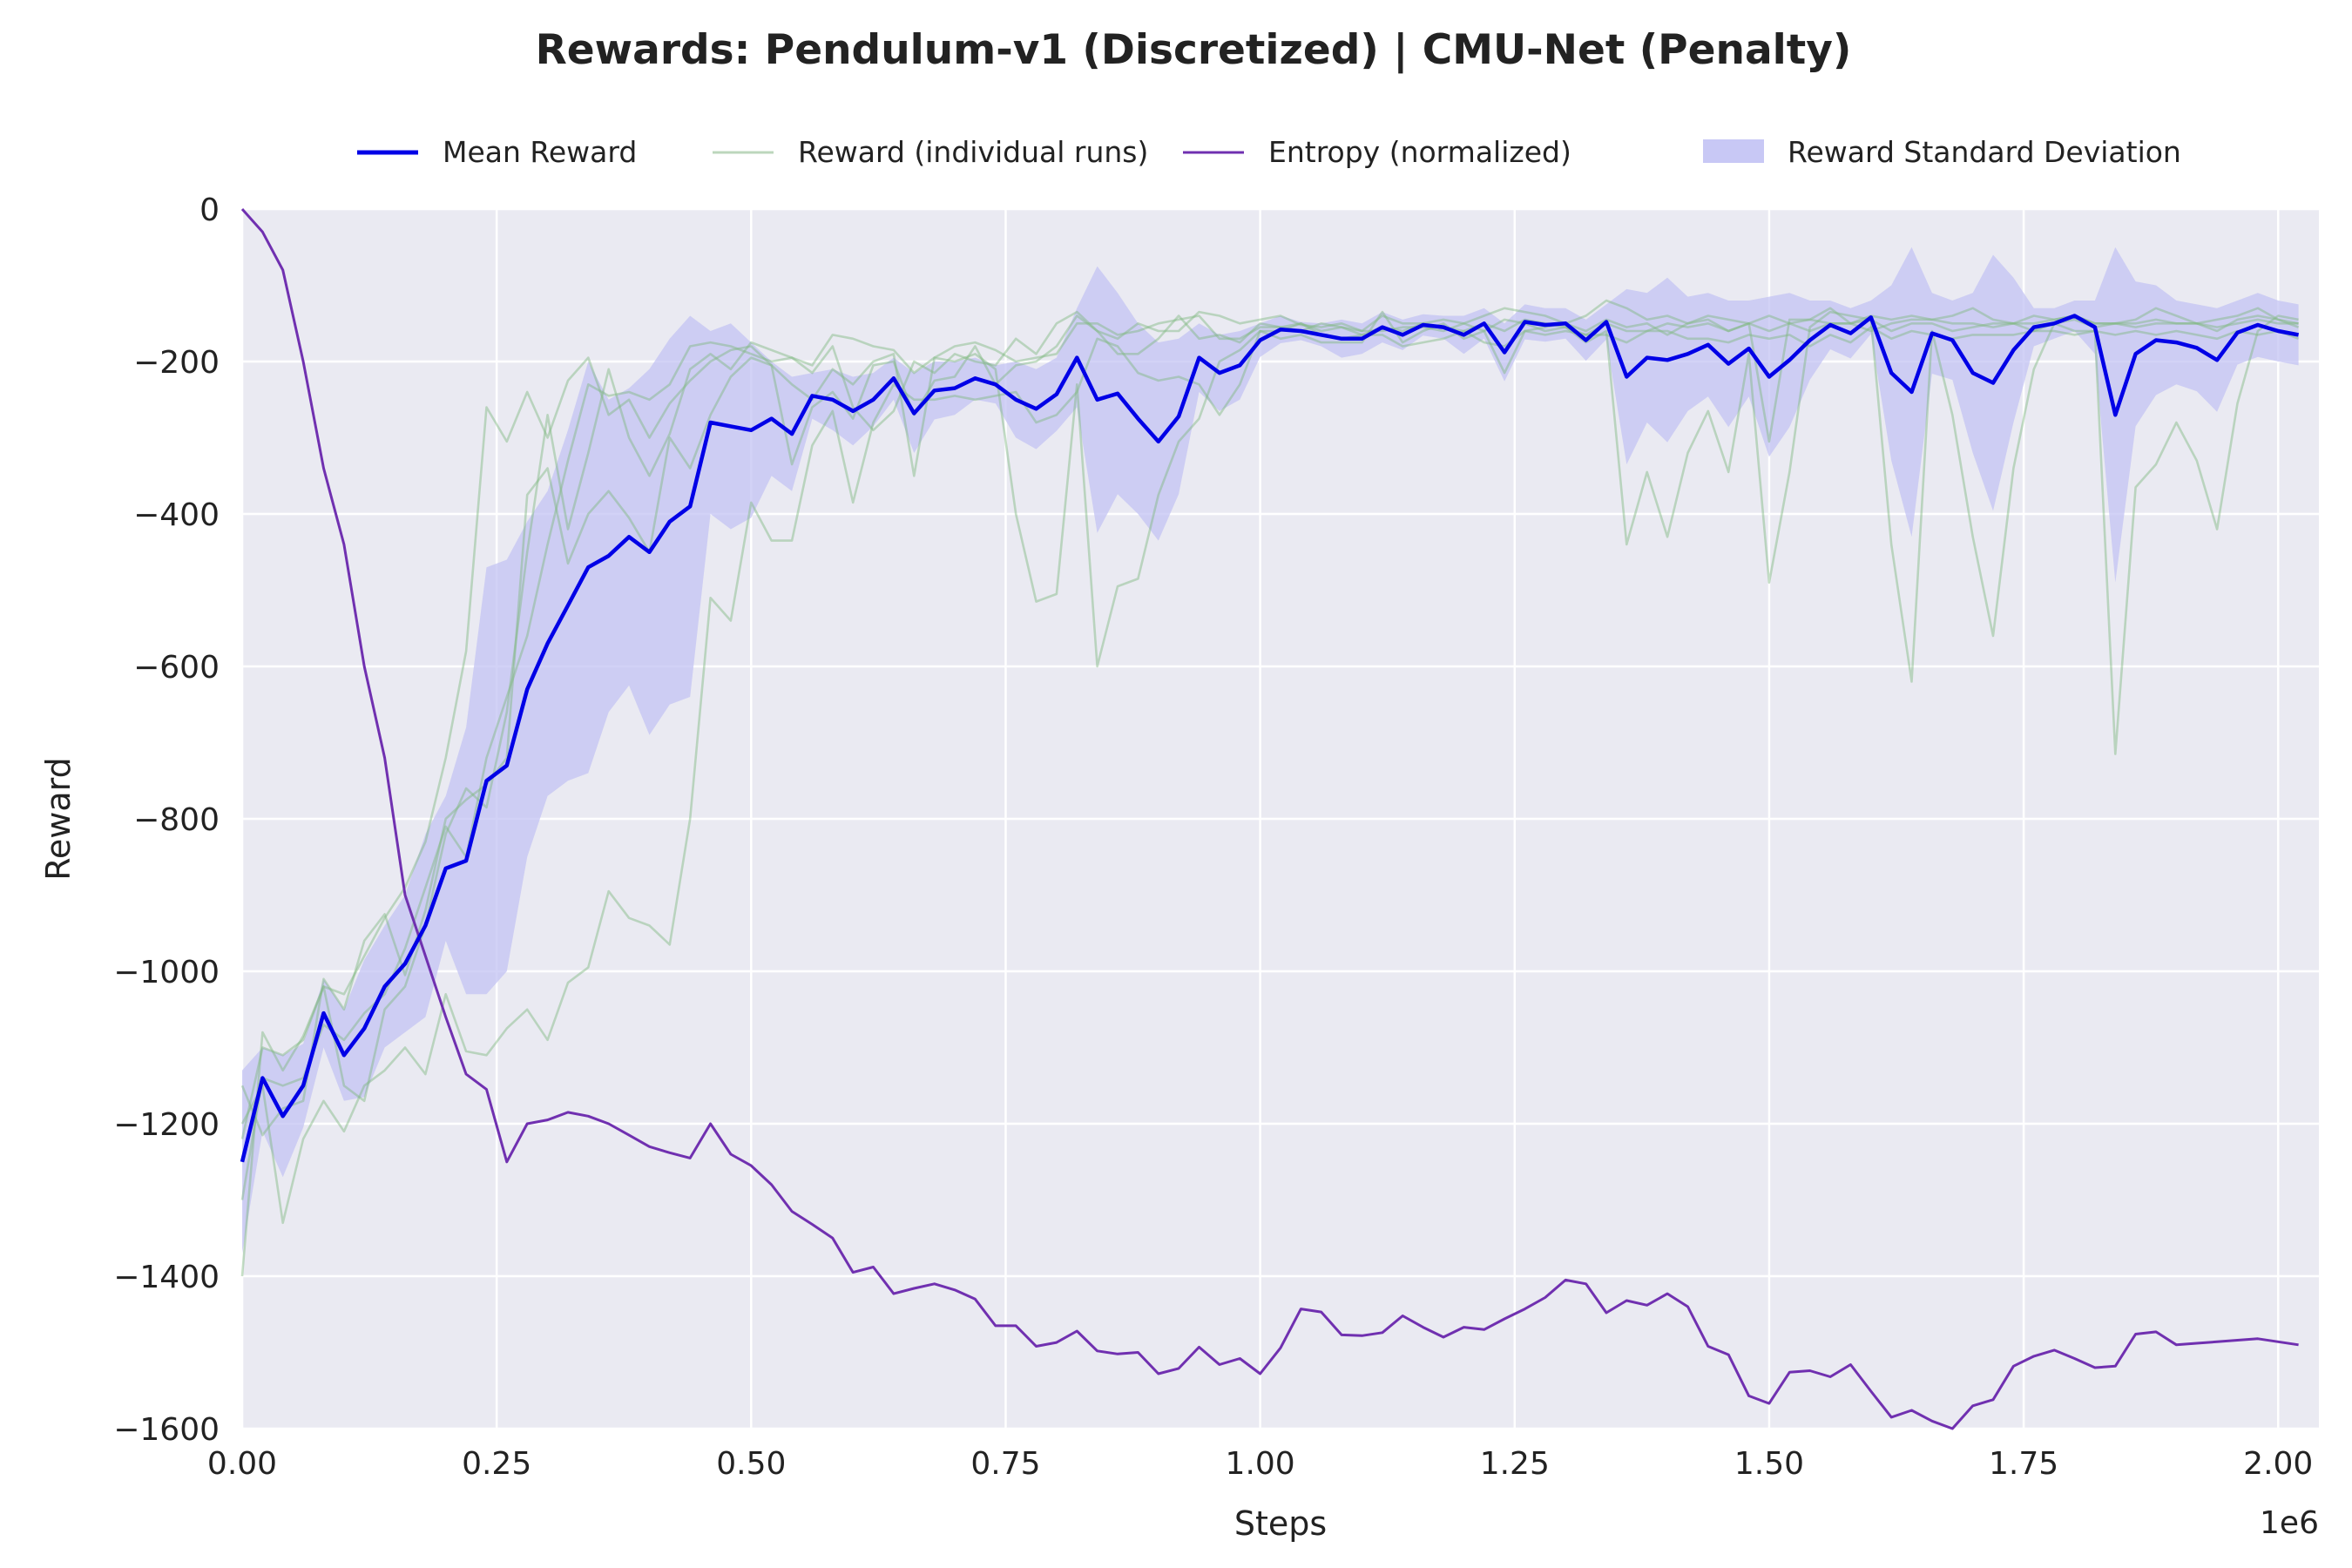 The width and height of the screenshot is (2352, 1568). What do you see at coordinates (166, 1125) in the screenshot?
I see `y-tick-label-6: −1200` at bounding box center [166, 1125].